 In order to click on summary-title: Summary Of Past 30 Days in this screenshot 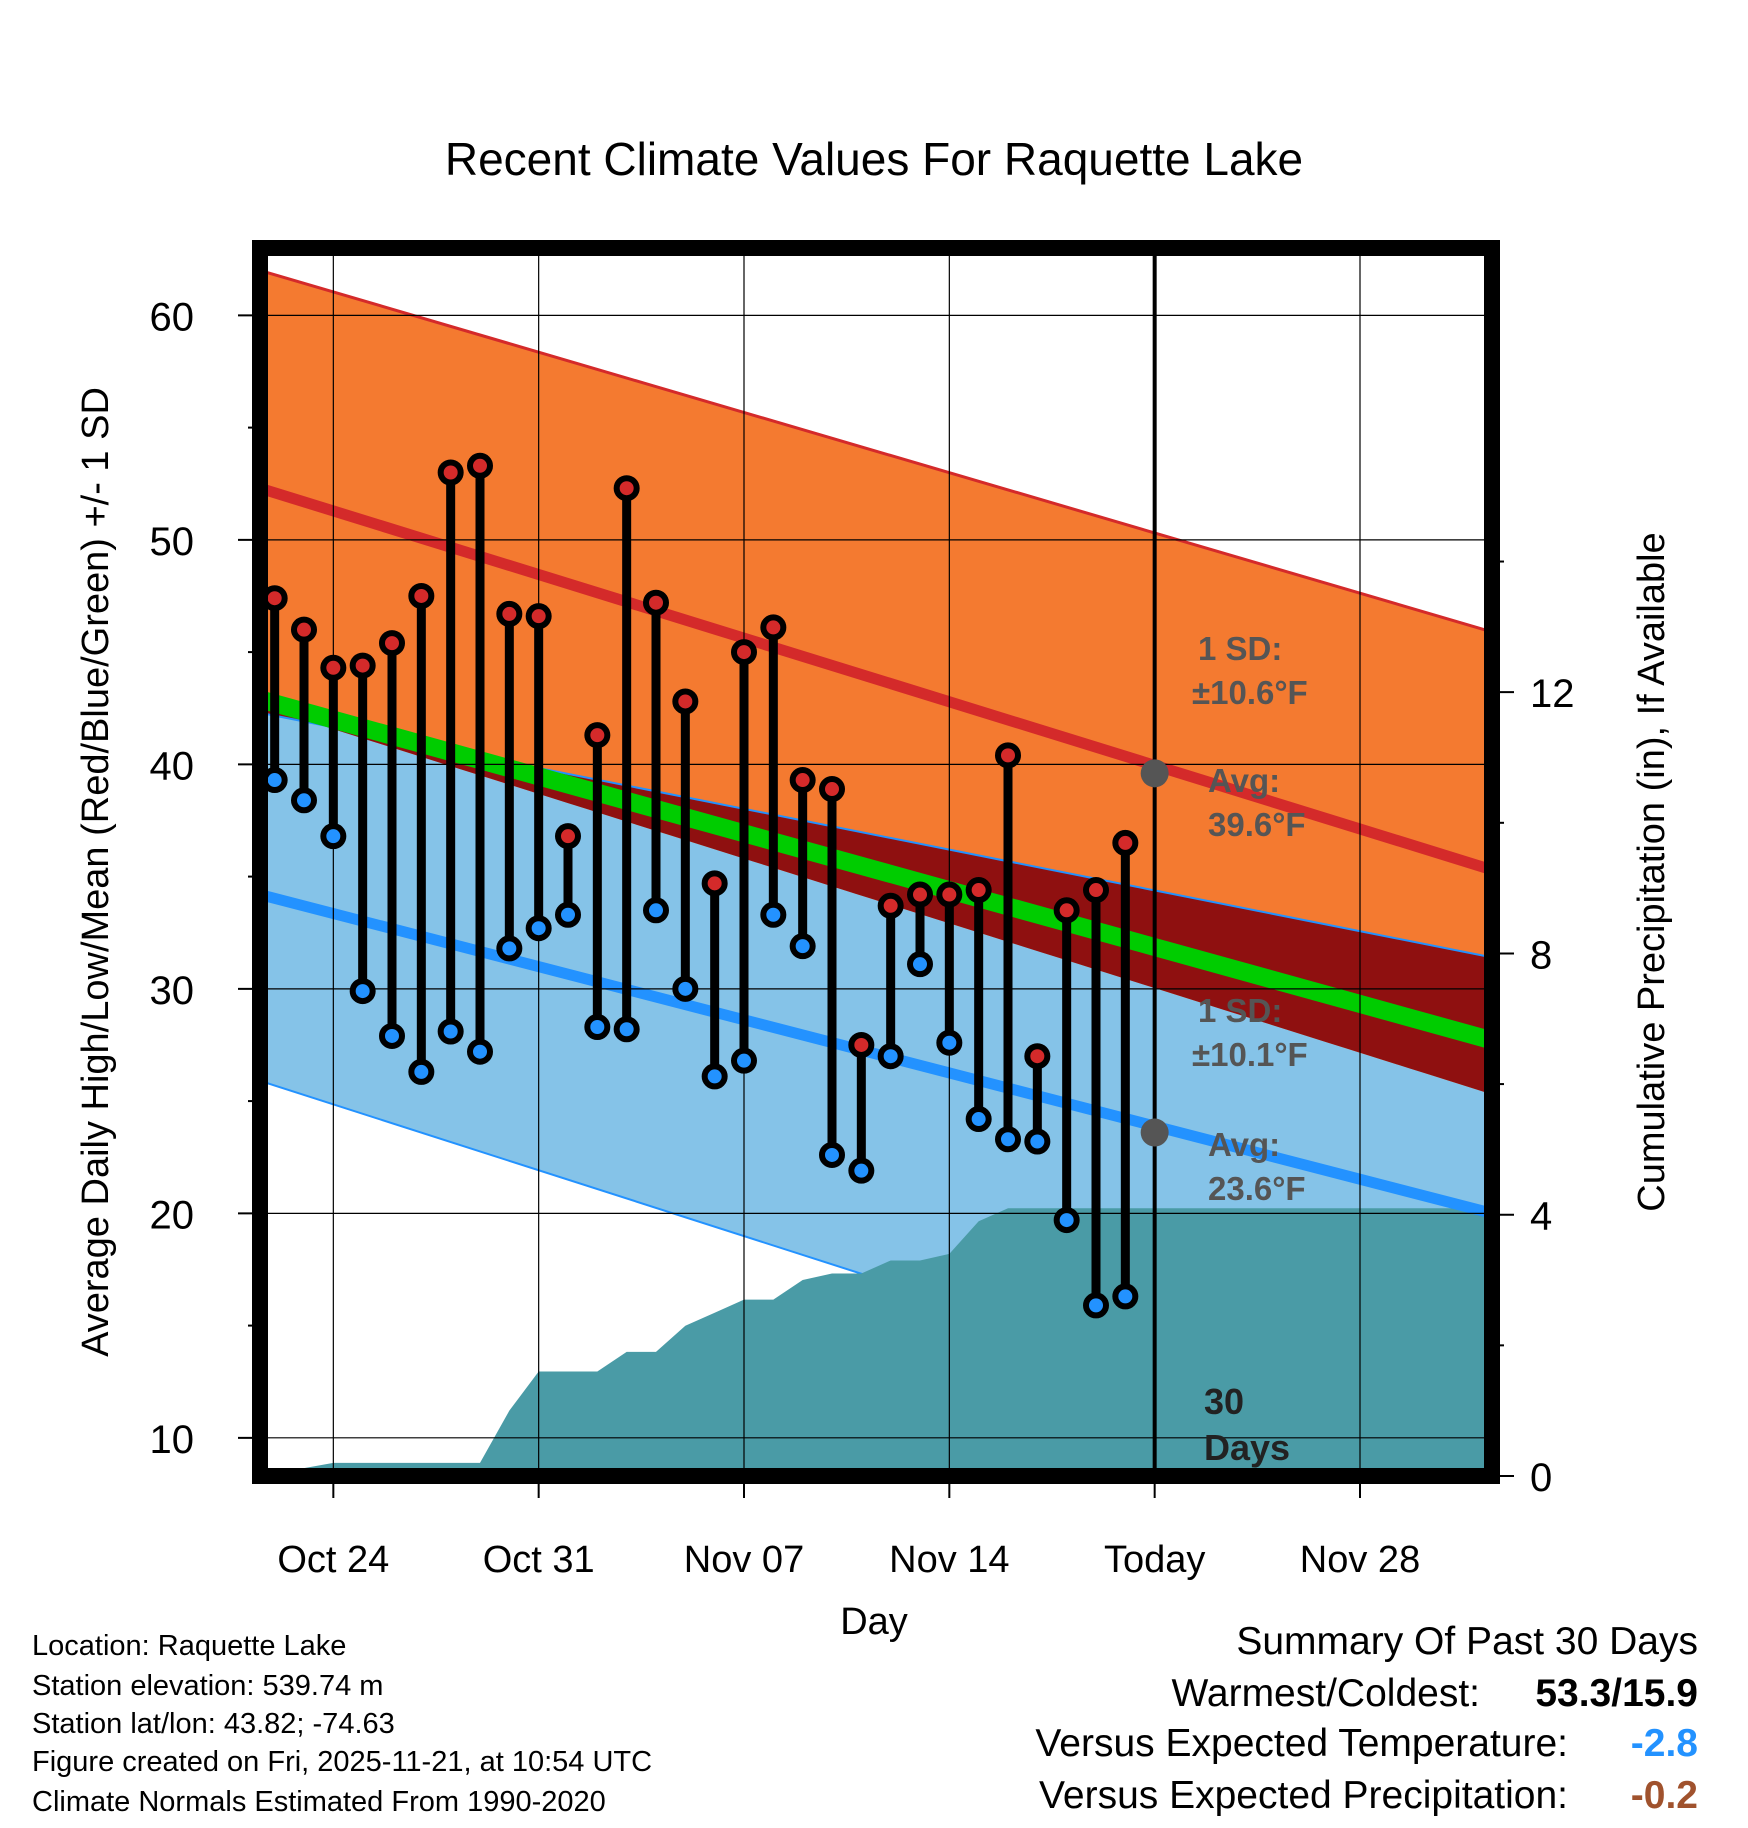, I will do `click(1467, 1641)`.